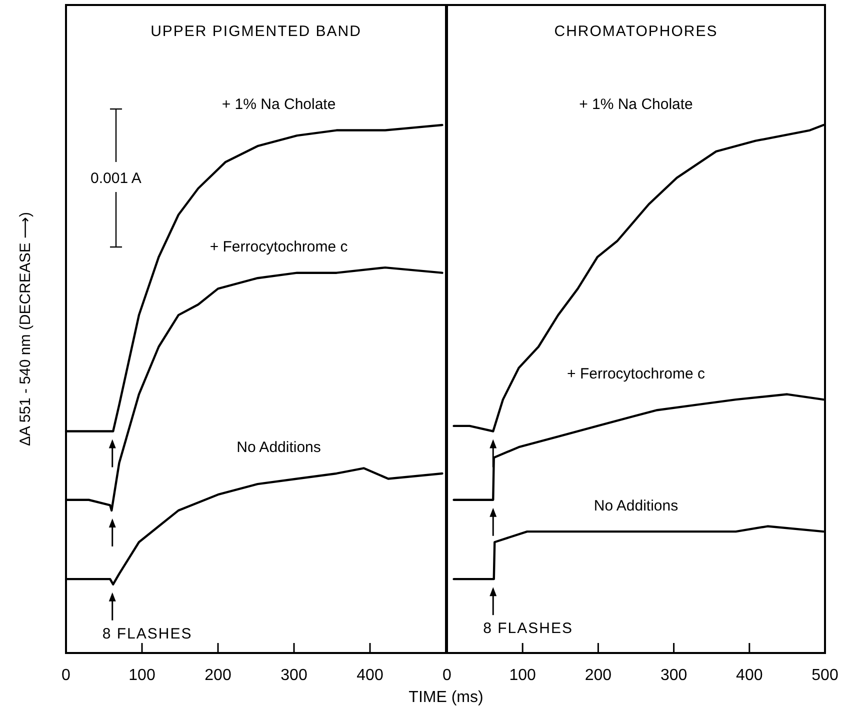 This screenshot has width=847, height=708. What do you see at coordinates (256, 31) in the screenshot?
I see `chart-title: UPPER PIGMENTED BAND` at bounding box center [256, 31].